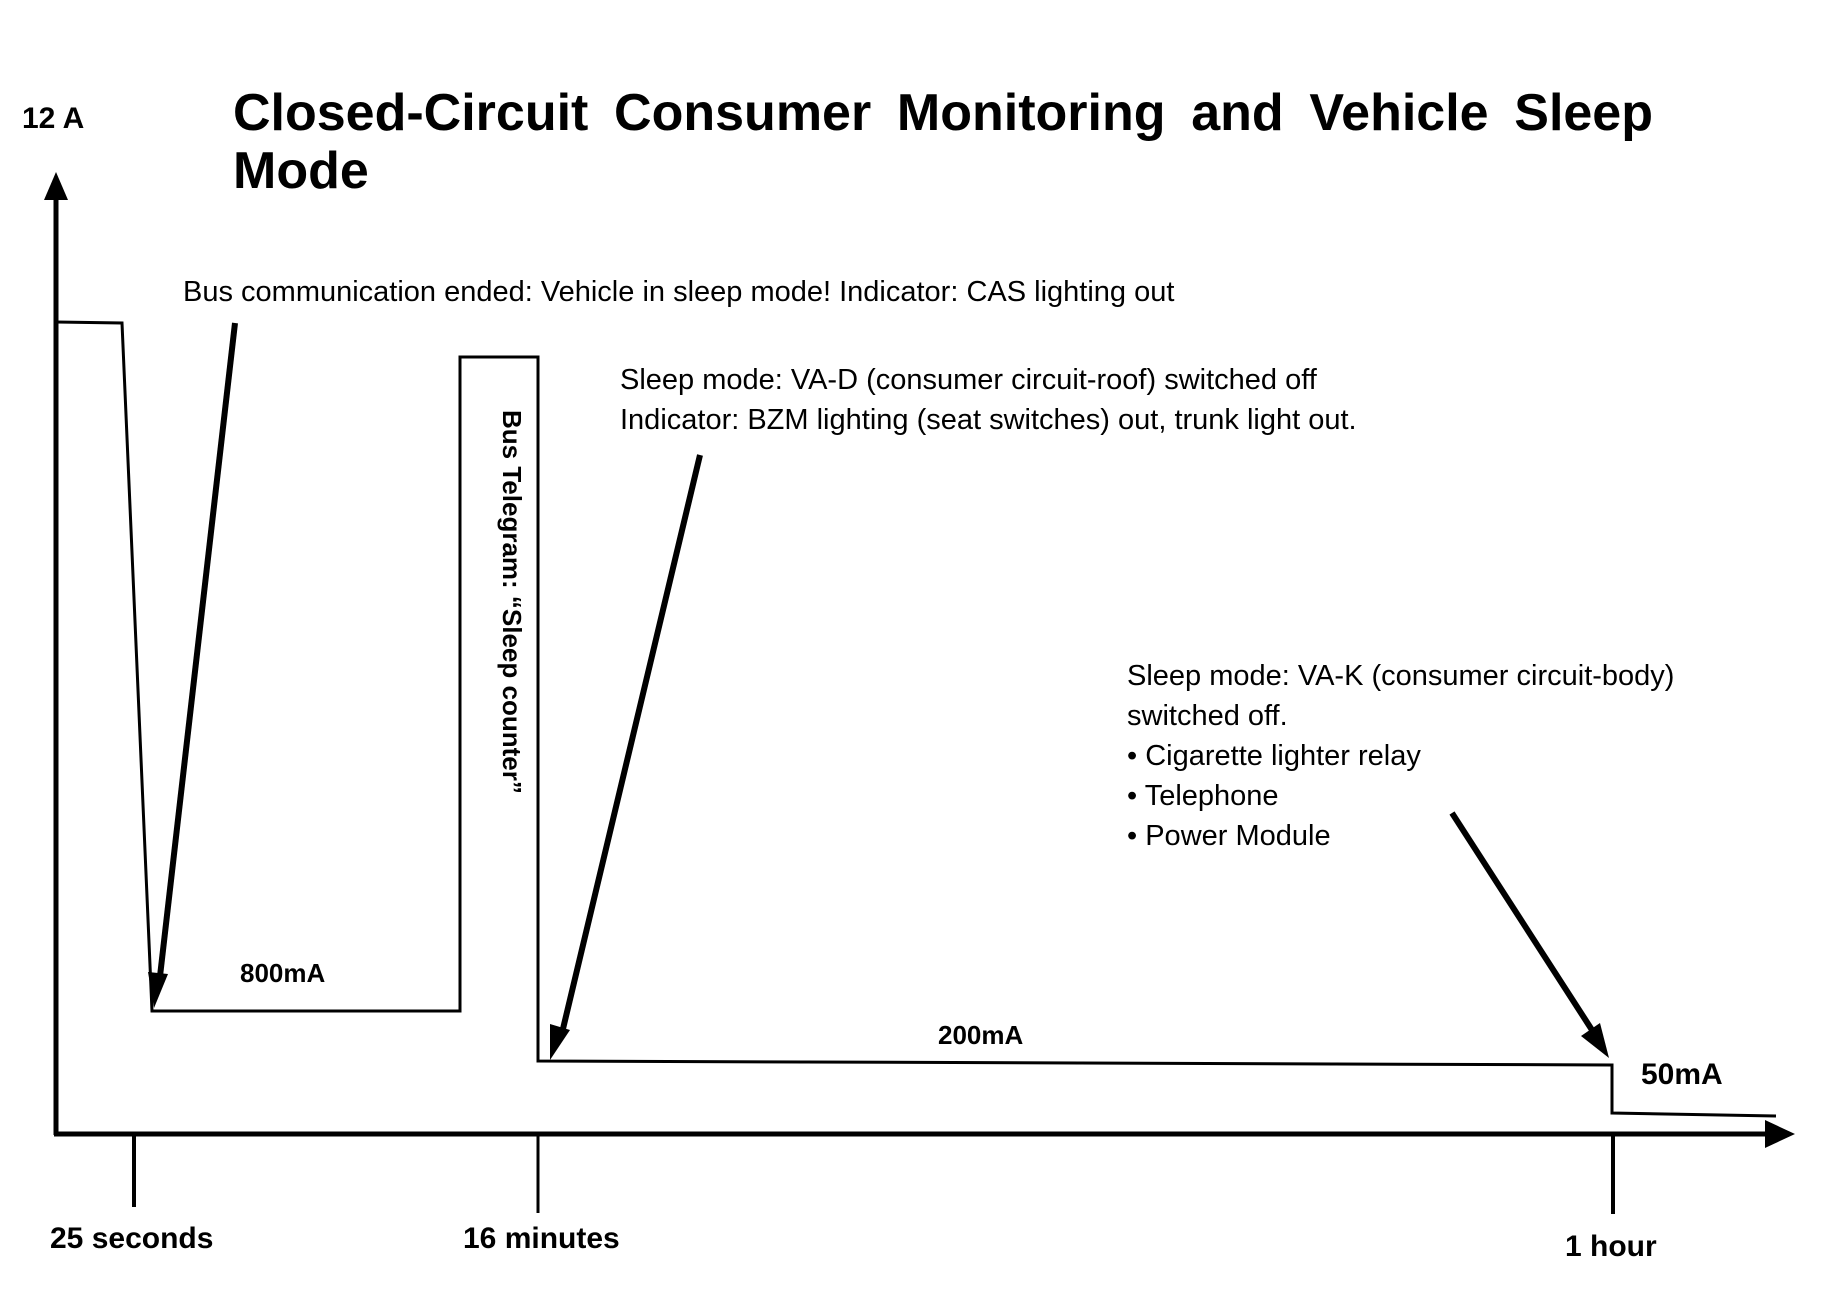 This screenshot has height=1312, width=1826. I want to click on y-axis-label: 12 A, so click(53, 118).